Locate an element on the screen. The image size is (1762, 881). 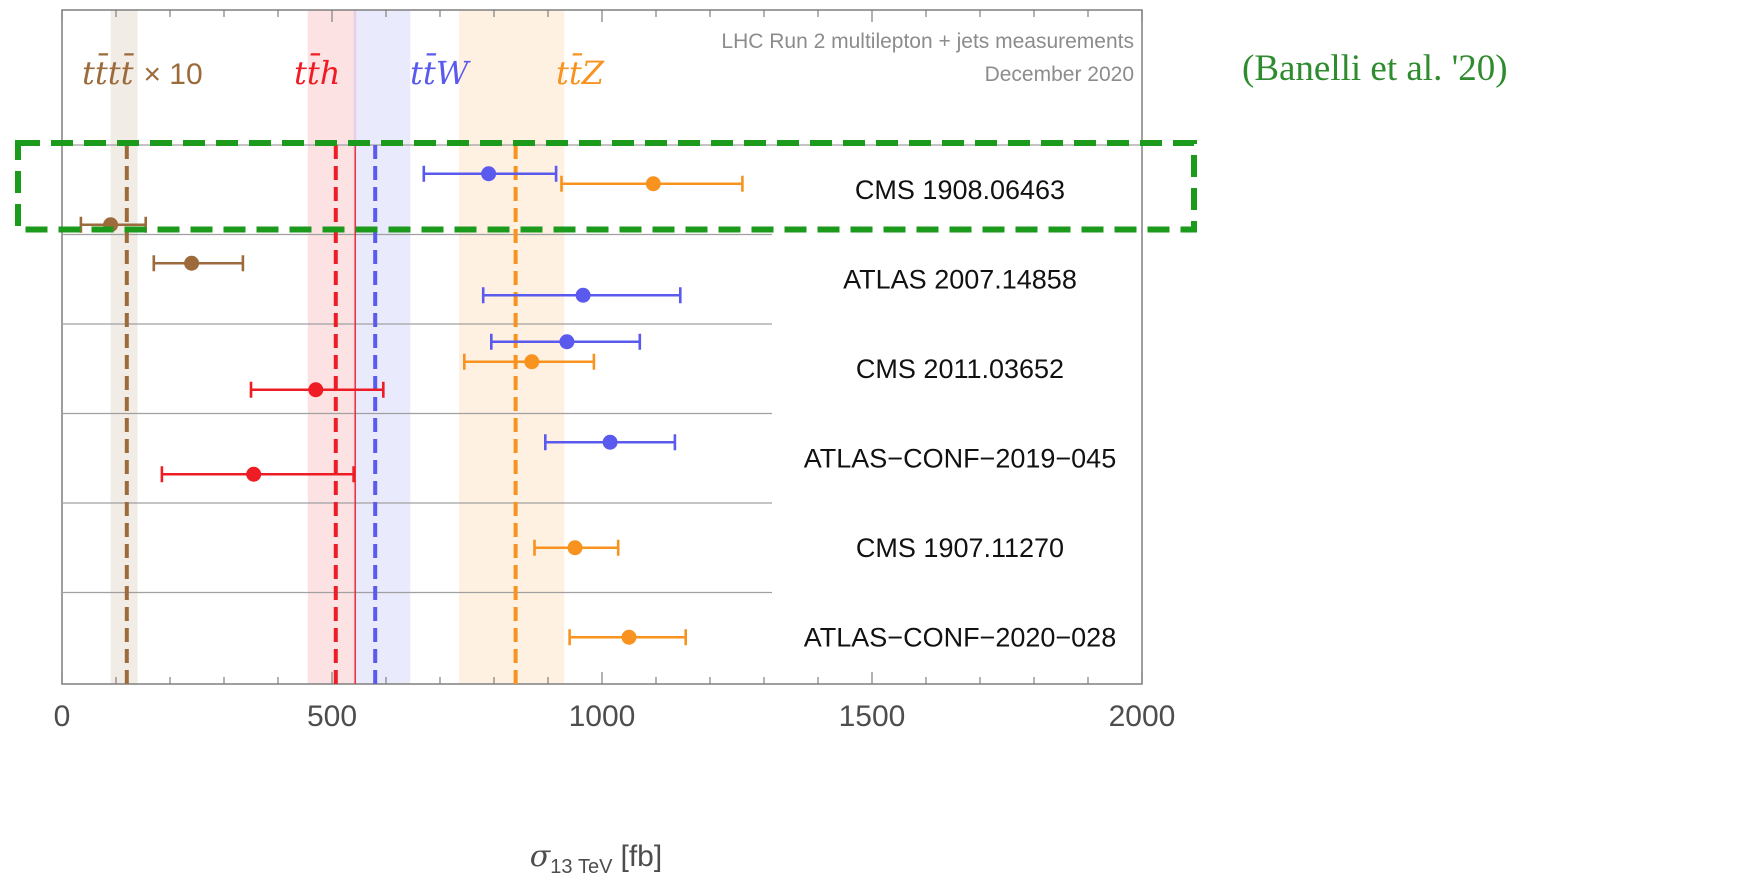
experiment-label: CMS 1907.11270 is located at coordinates (960, 548).